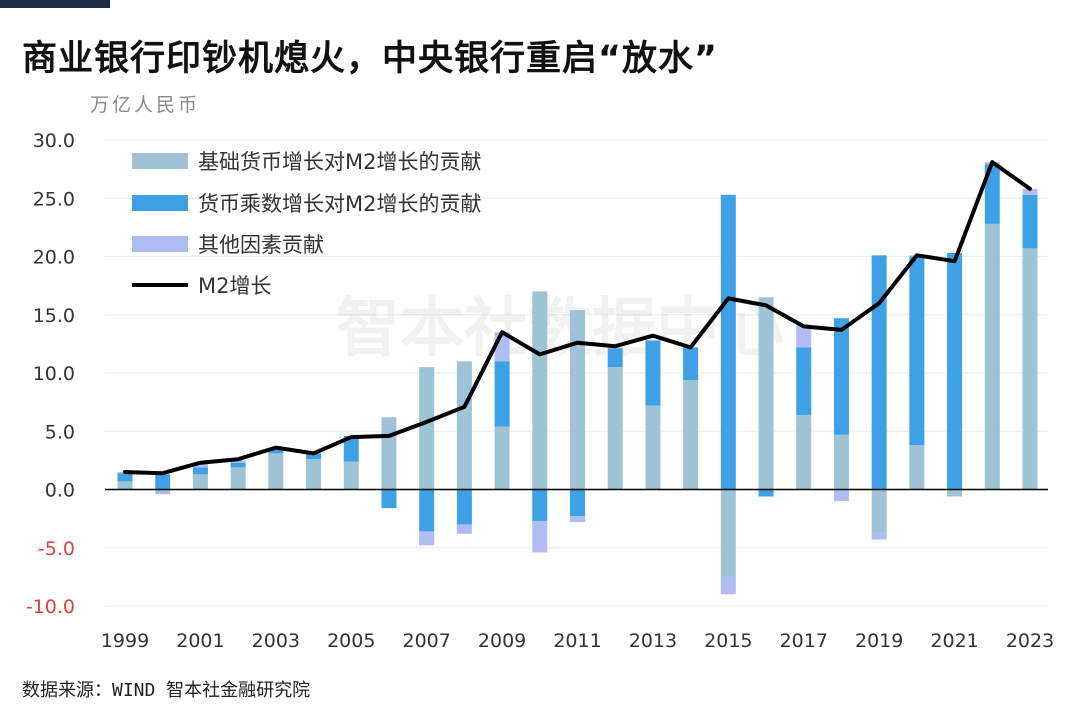  Describe the element at coordinates (54, 374) in the screenshot. I see `y-tick-label: 10.0` at that location.